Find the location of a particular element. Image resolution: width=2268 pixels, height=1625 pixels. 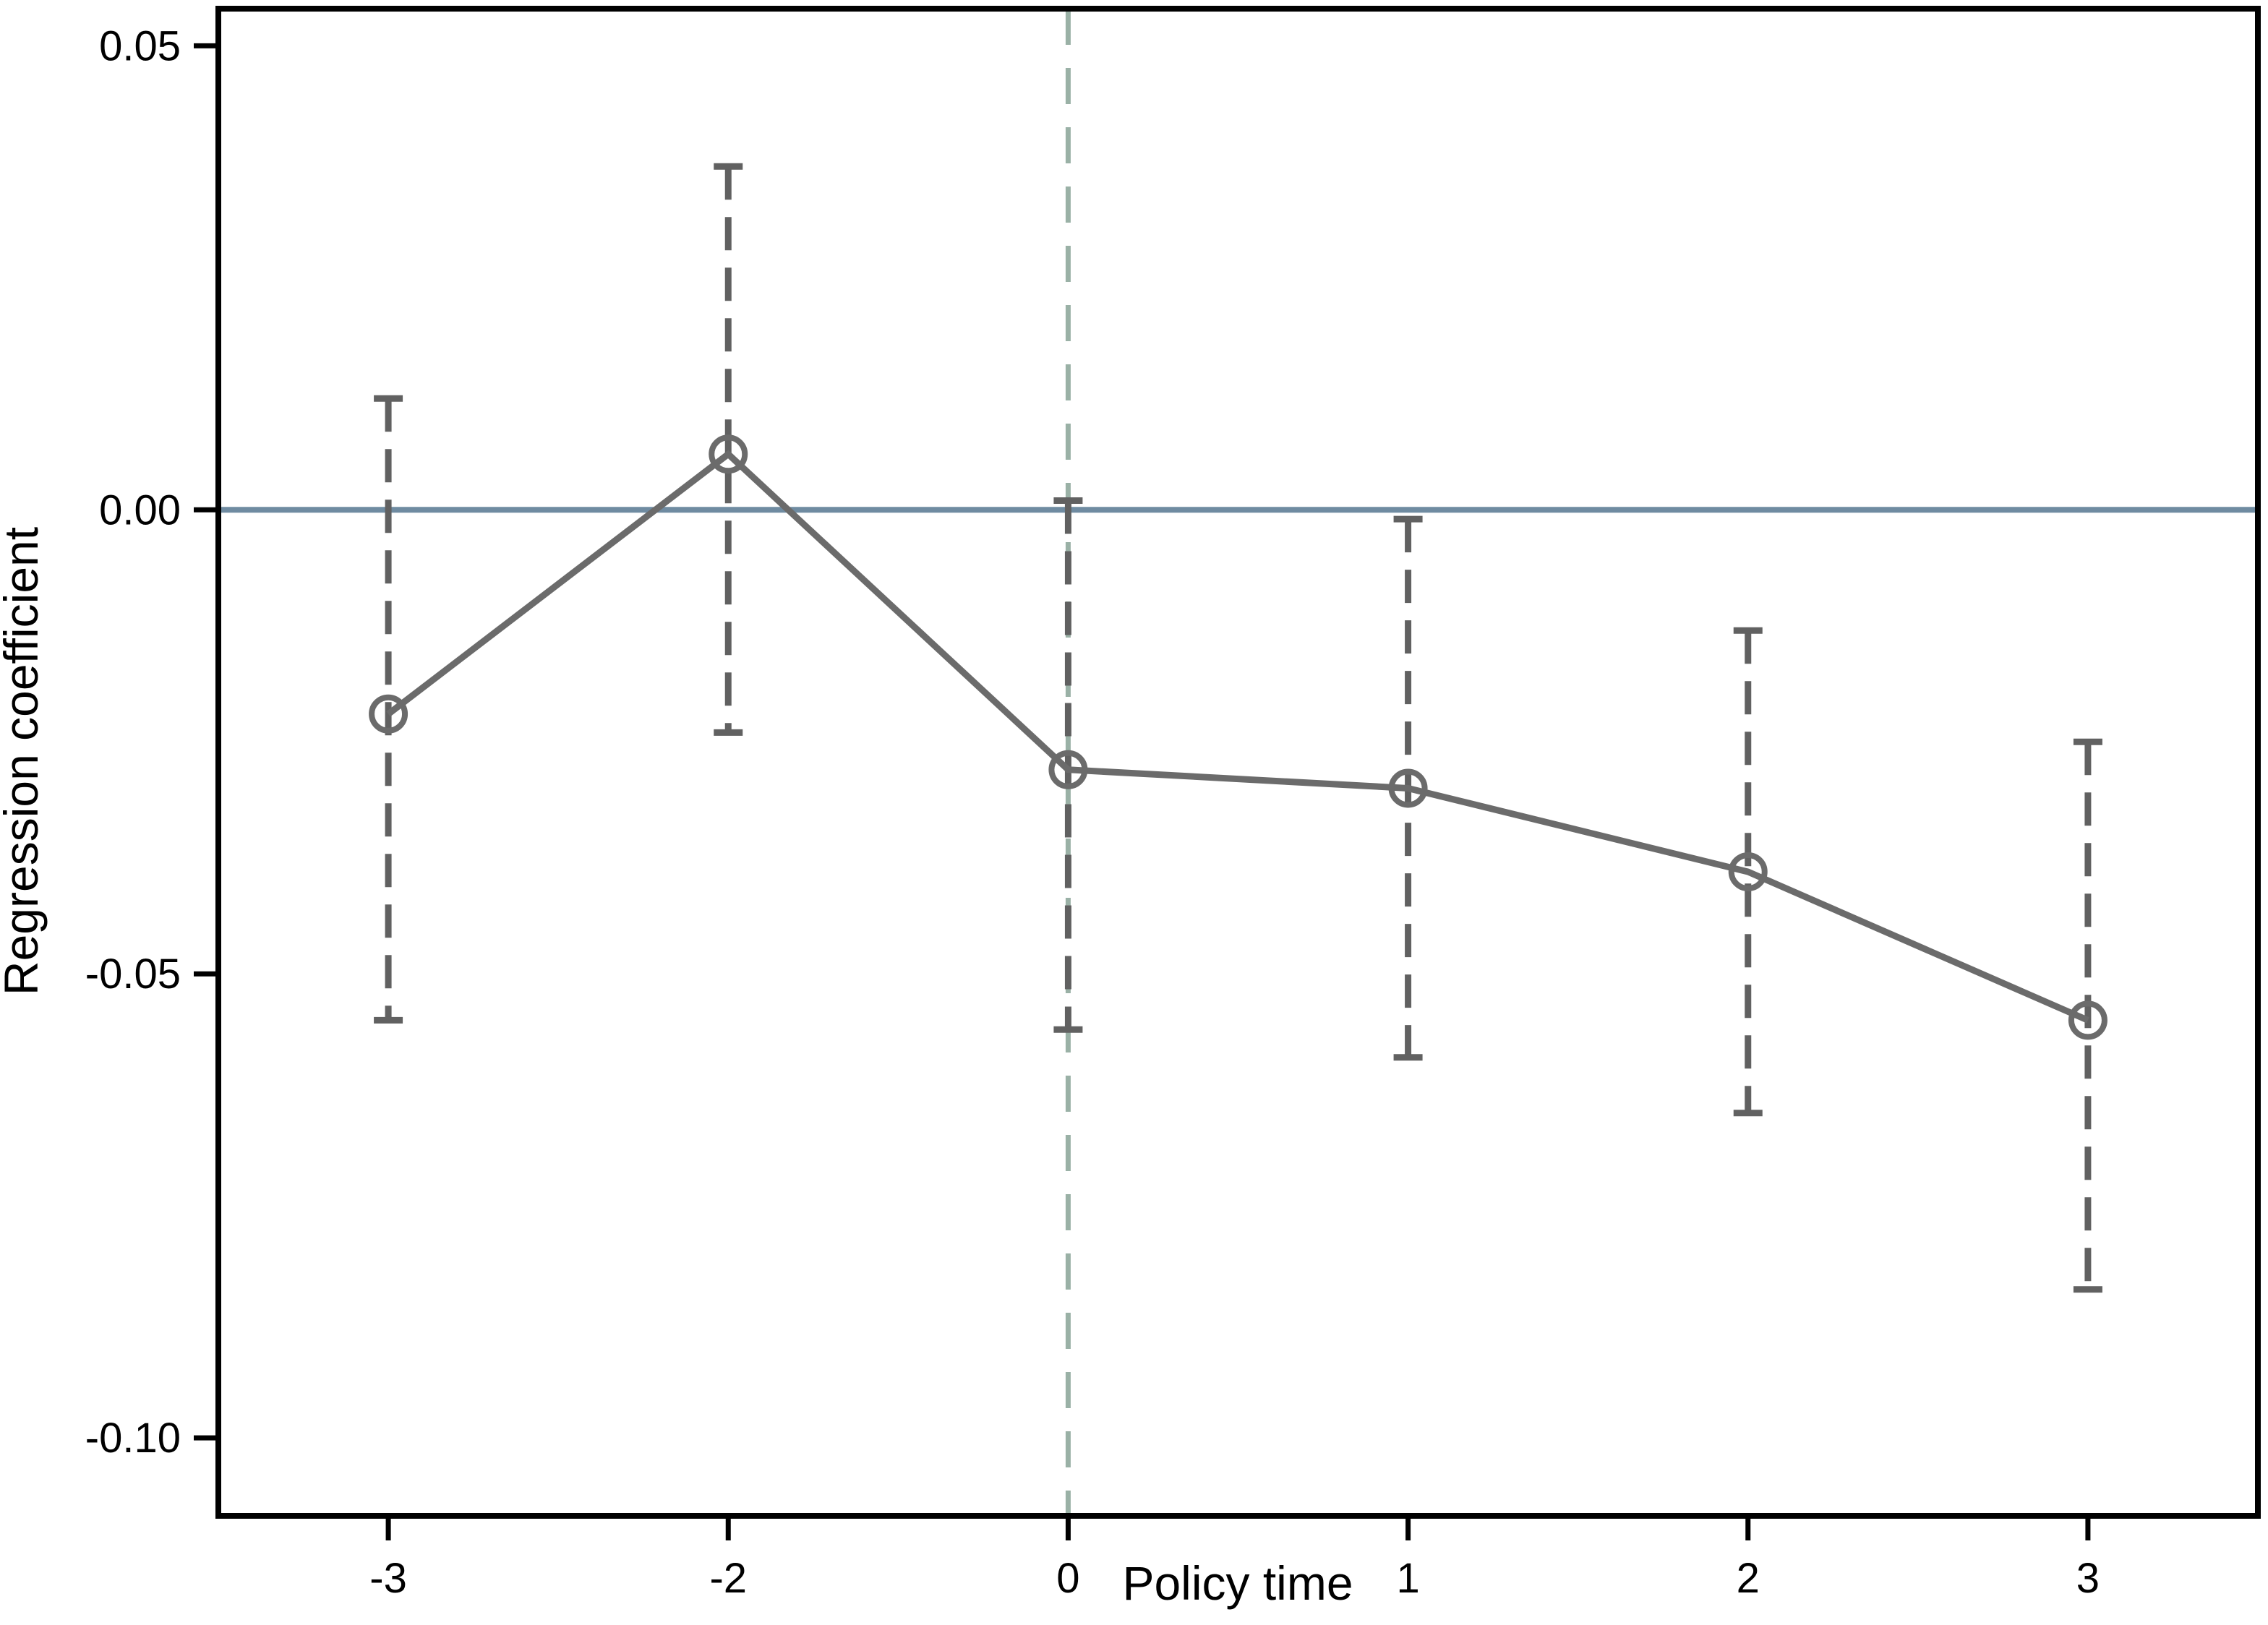

x-axis-tick-label: 0 is located at coordinates (1067, 1578).